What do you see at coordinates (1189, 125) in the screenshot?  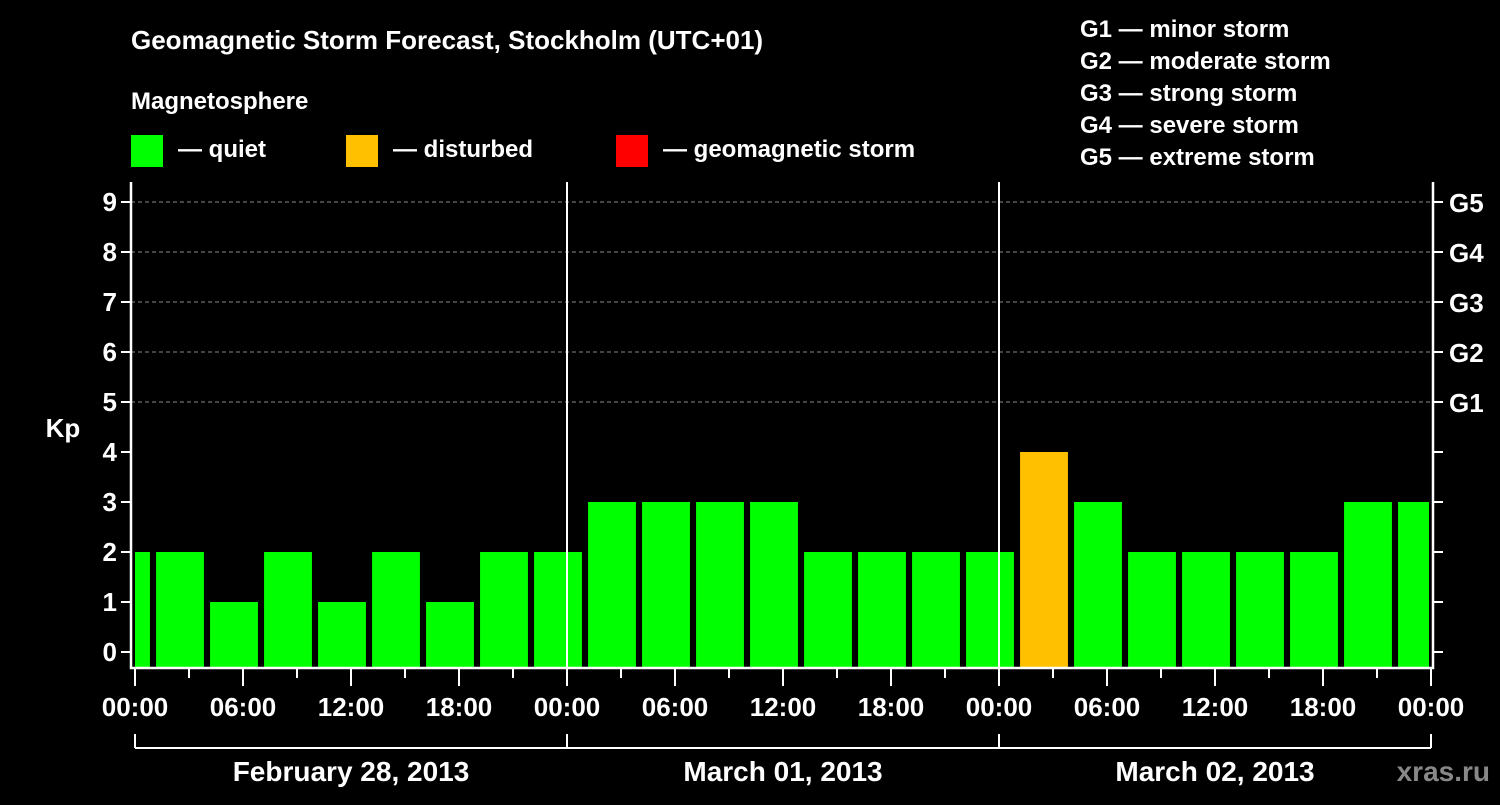 I see `storm-scale-item: G4 — severe storm` at bounding box center [1189, 125].